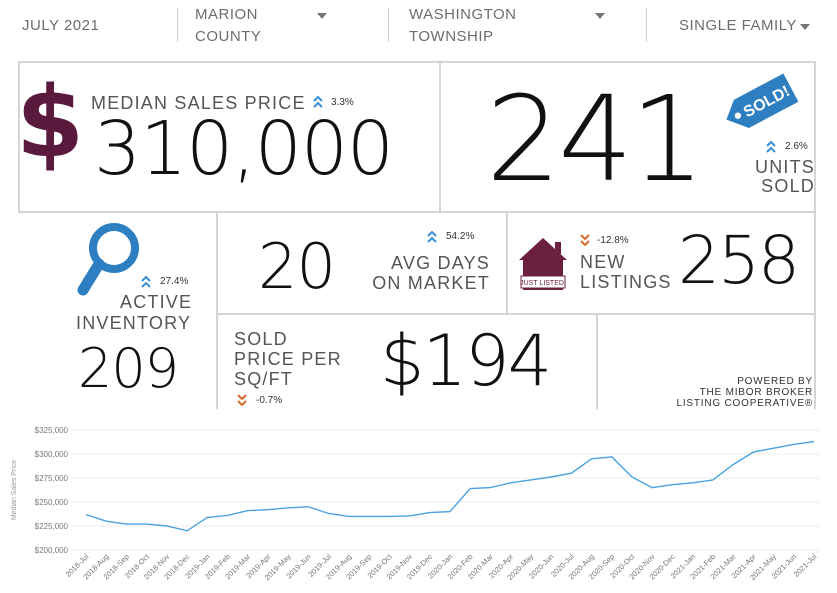  I want to click on active-inventory-label-1: ACTIVE, so click(156, 302).